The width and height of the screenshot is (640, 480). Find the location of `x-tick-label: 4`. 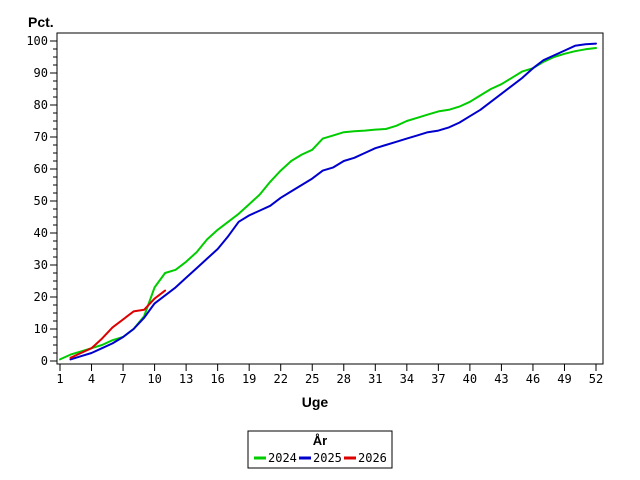

x-tick-label: 4 is located at coordinates (91, 379).